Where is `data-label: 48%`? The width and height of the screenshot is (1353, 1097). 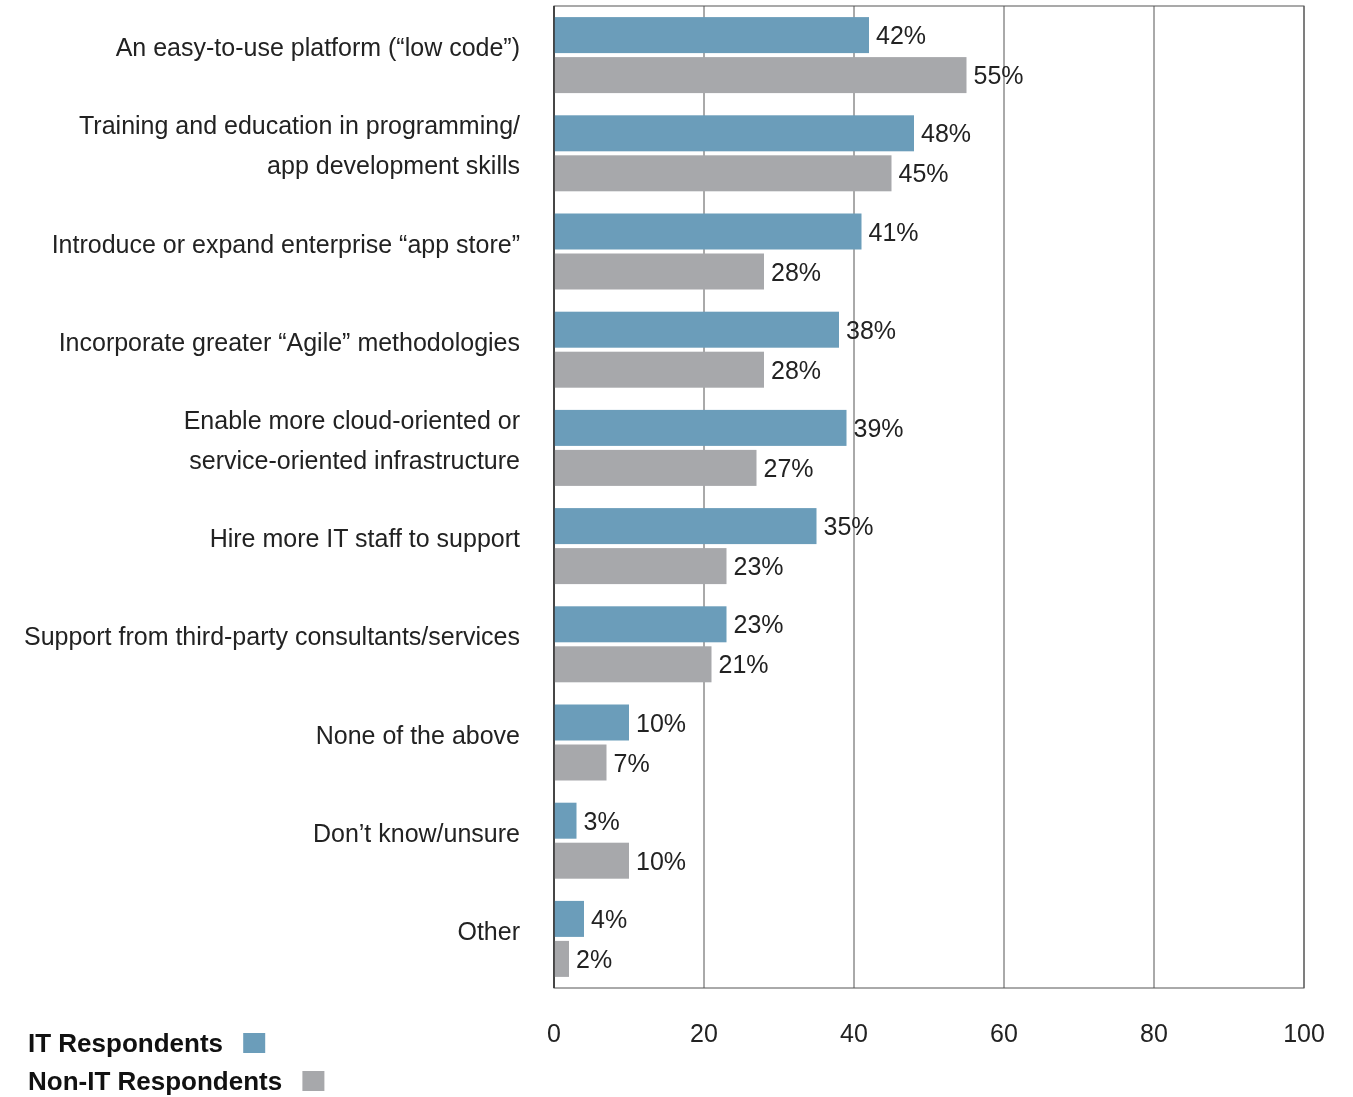 data-label: 48% is located at coordinates (946, 133).